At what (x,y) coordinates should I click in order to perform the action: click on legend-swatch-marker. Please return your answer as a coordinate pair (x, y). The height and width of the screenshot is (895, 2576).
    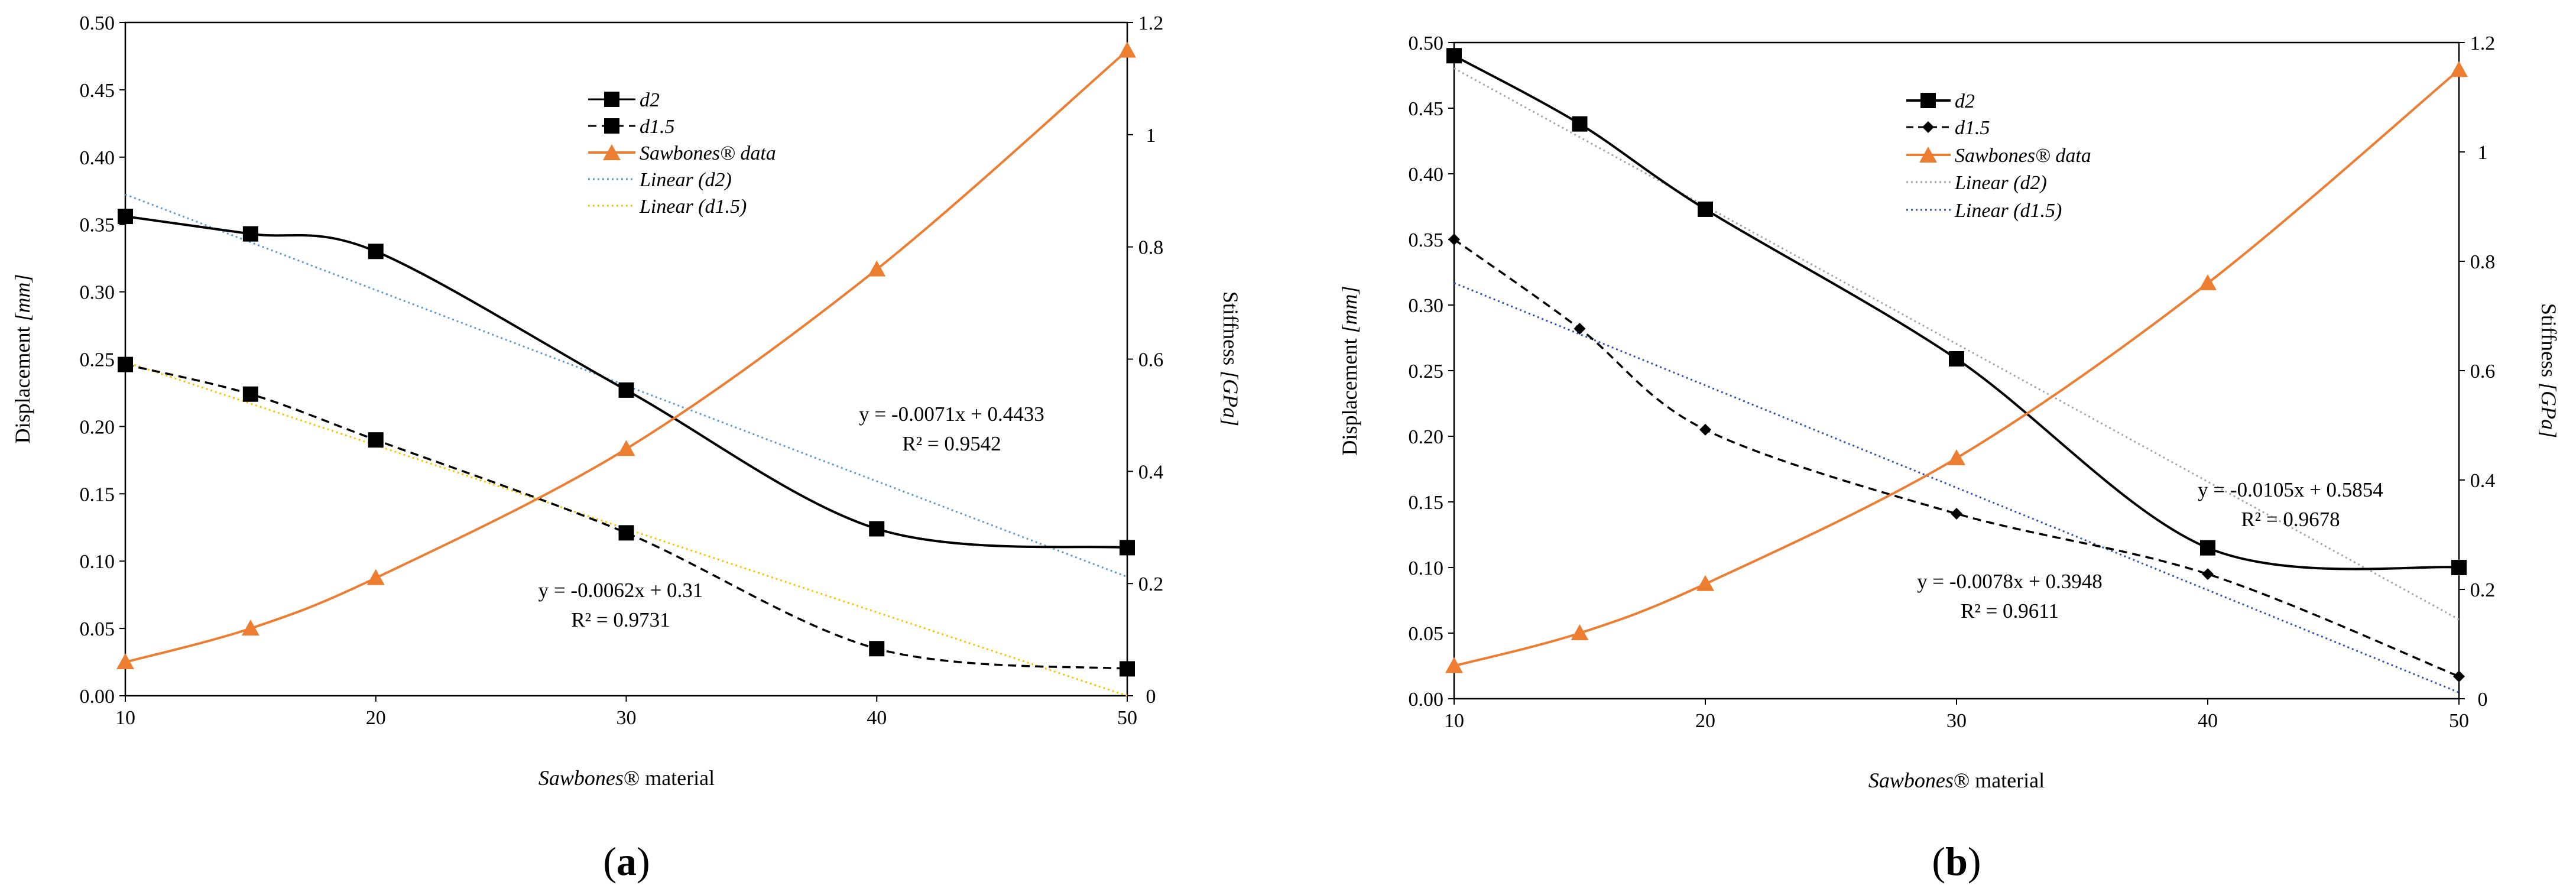
    Looking at the image, I should click on (611, 126).